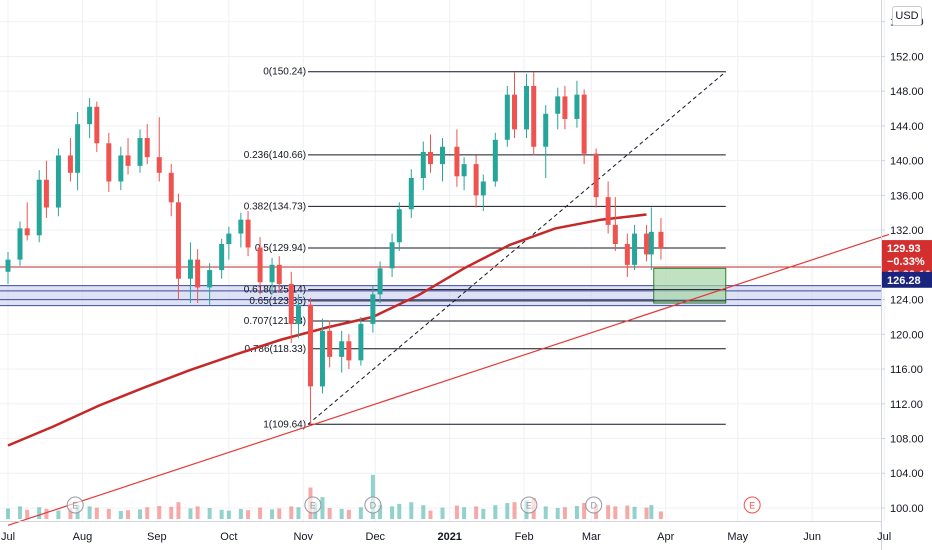  What do you see at coordinates (907, 335) in the screenshot?
I see `price-tick-label: 120.00` at bounding box center [907, 335].